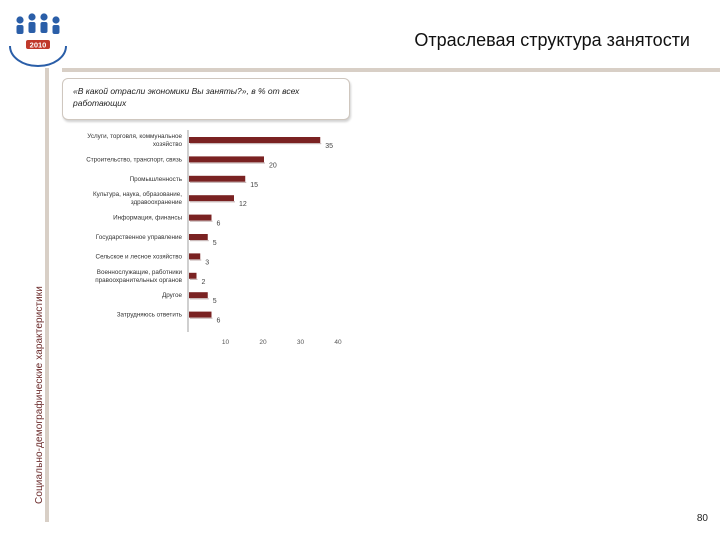  What do you see at coordinates (139, 237) in the screenshot?
I see `category-label: Государственное управление` at bounding box center [139, 237].